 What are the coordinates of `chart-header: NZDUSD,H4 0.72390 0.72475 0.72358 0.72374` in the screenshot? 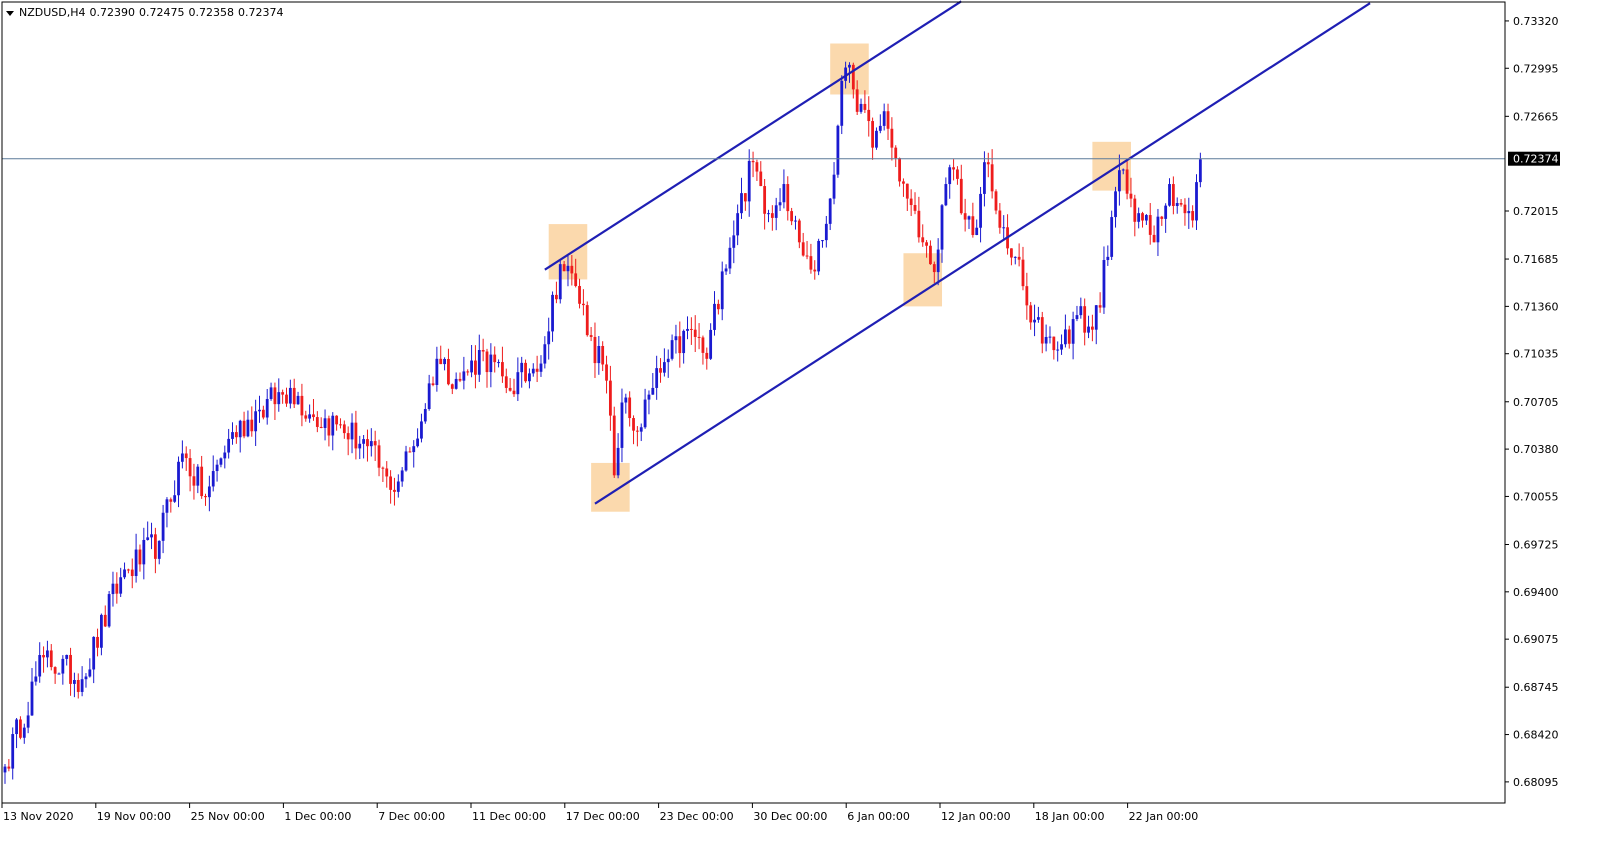 It's located at (147, 12).